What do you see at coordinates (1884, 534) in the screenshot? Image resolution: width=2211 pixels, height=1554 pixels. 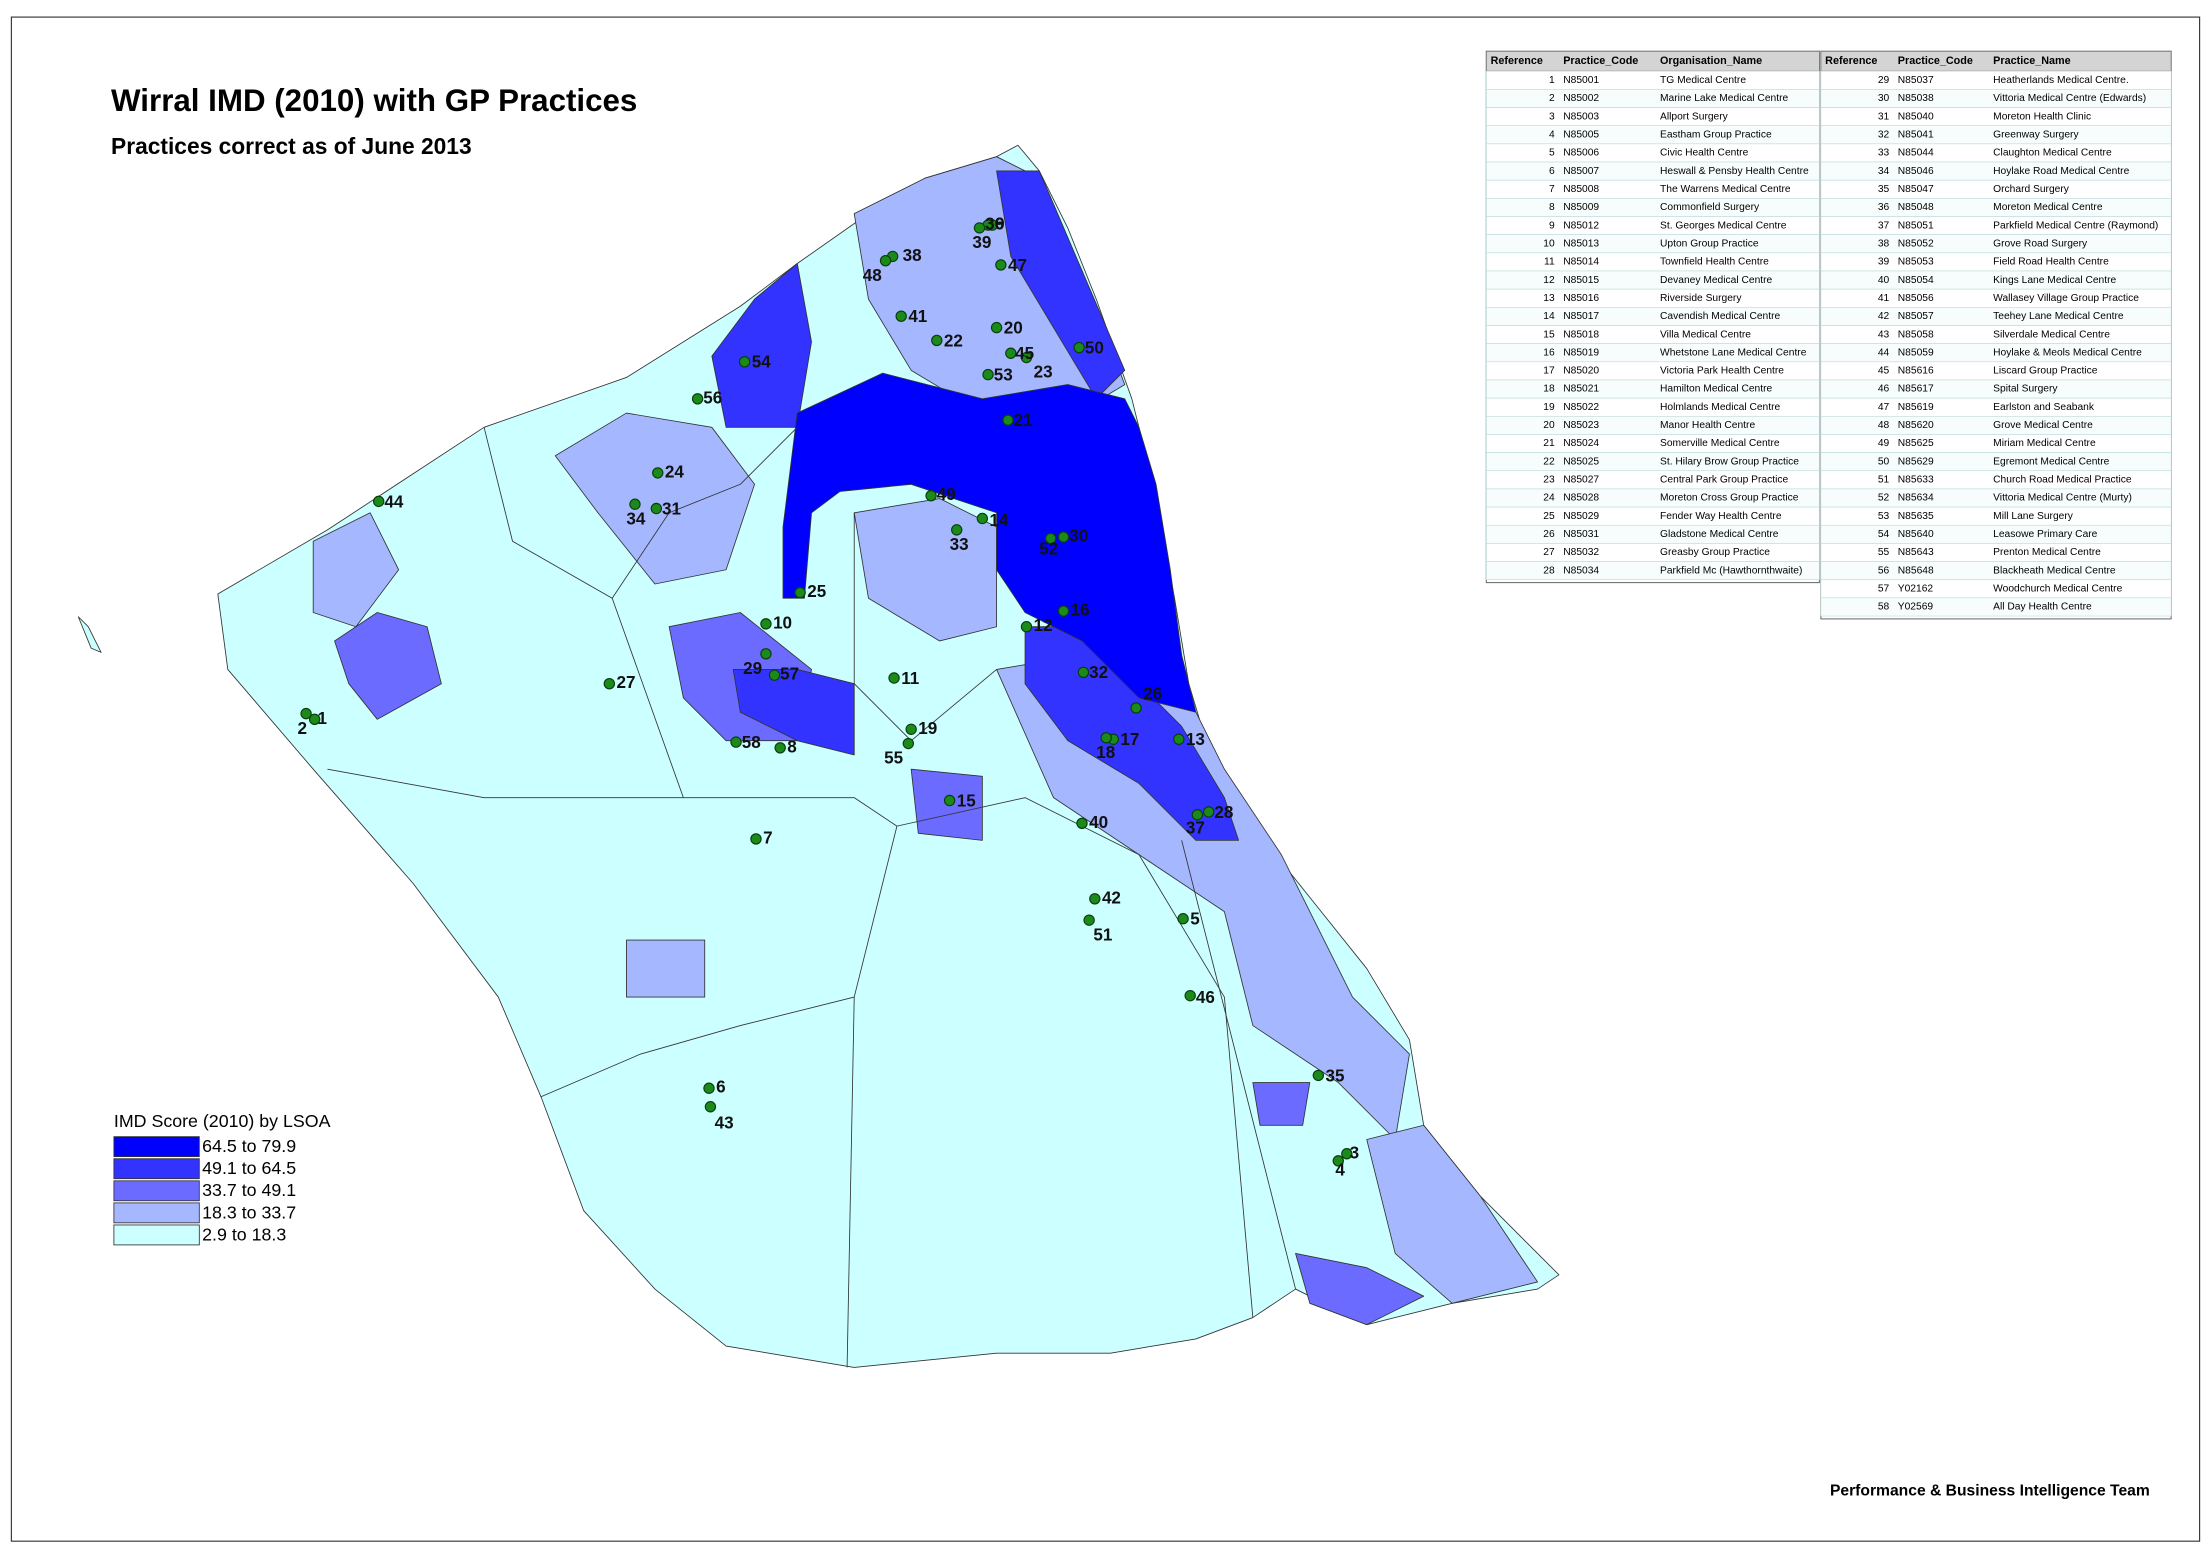 I see `table-cell: 54` at bounding box center [1884, 534].